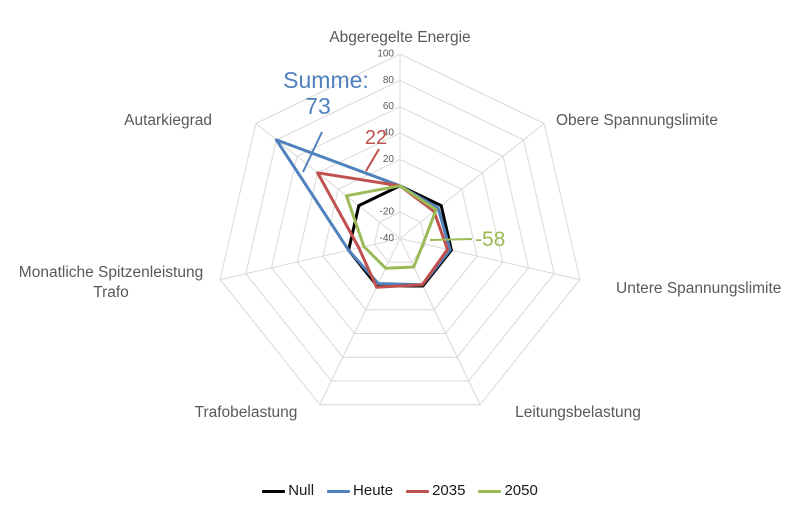 The image size is (800, 516). What do you see at coordinates (521, 490) in the screenshot?
I see `legend-label: 2050` at bounding box center [521, 490].